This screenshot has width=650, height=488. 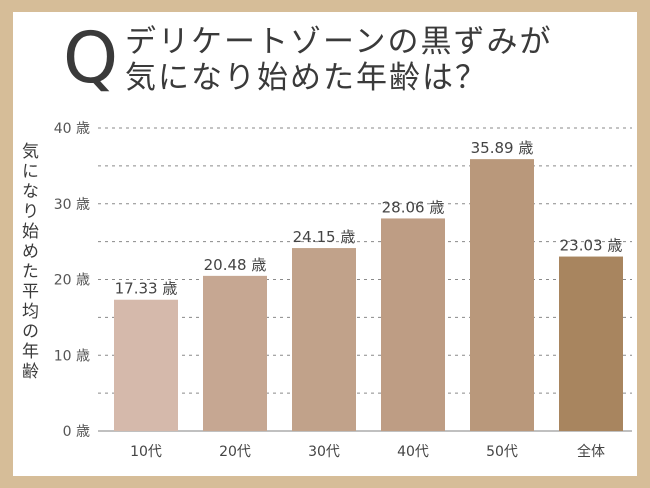 What do you see at coordinates (591, 246) in the screenshot?
I see `data-label: 23.03 歳` at bounding box center [591, 246].